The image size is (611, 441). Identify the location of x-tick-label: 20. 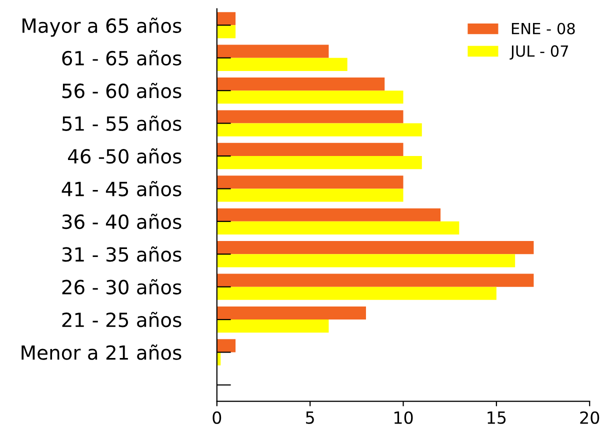
(590, 417).